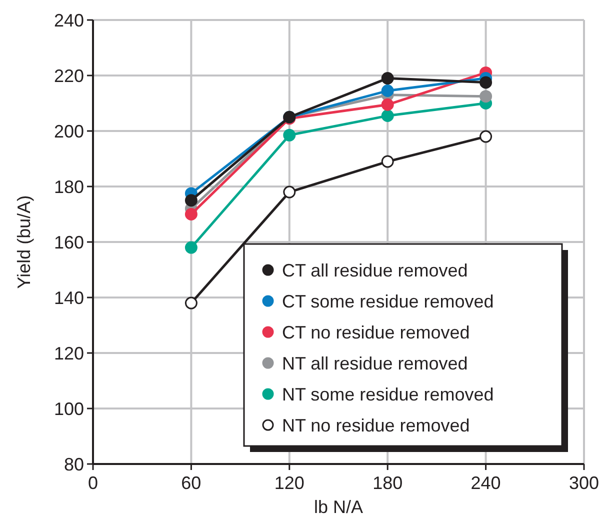 The width and height of the screenshot is (612, 527). I want to click on y-axis-title: Yield (bu/A), so click(24, 242).